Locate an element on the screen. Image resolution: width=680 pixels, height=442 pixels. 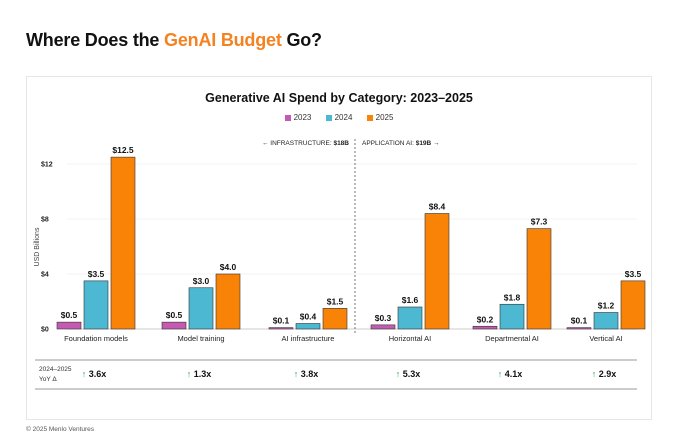
bar-value-label-2025-4: $7.3 is located at coordinates (539, 222).